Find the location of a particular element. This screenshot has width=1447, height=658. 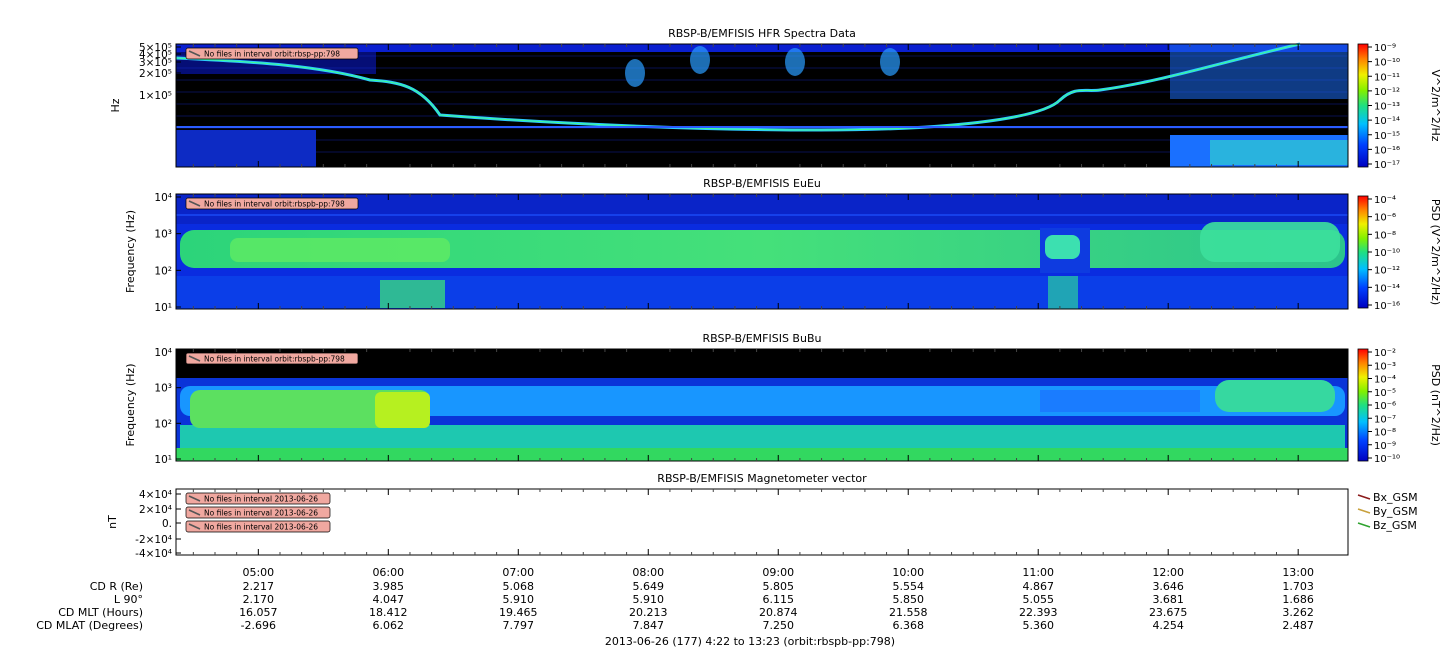

magnetometer-plot-area is located at coordinates (762, 522).